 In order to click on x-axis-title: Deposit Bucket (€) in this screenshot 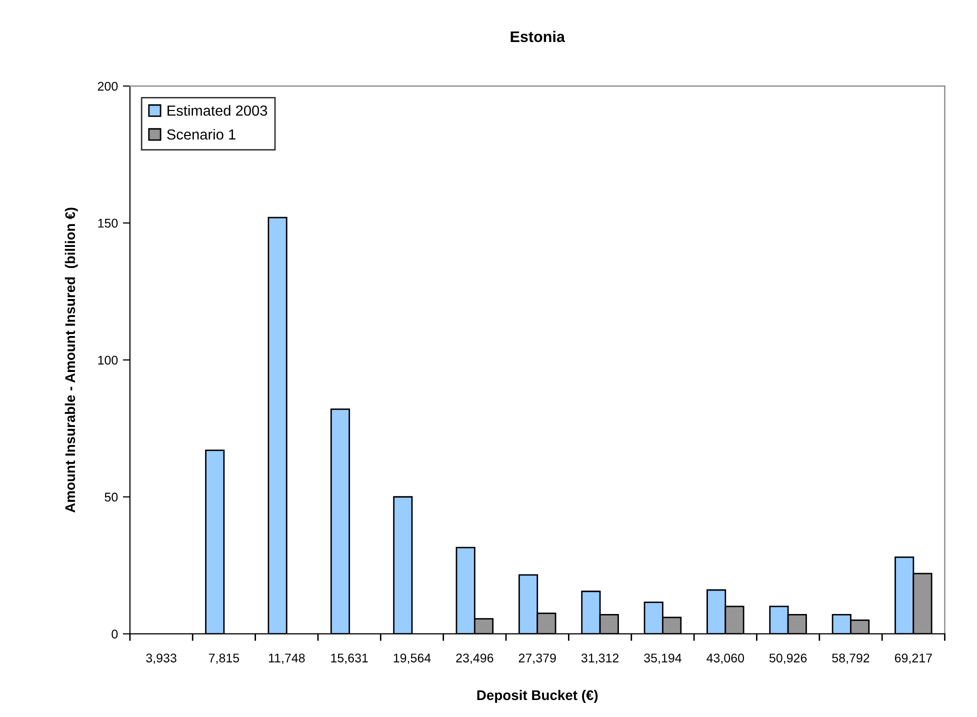, I will do `click(537, 696)`.